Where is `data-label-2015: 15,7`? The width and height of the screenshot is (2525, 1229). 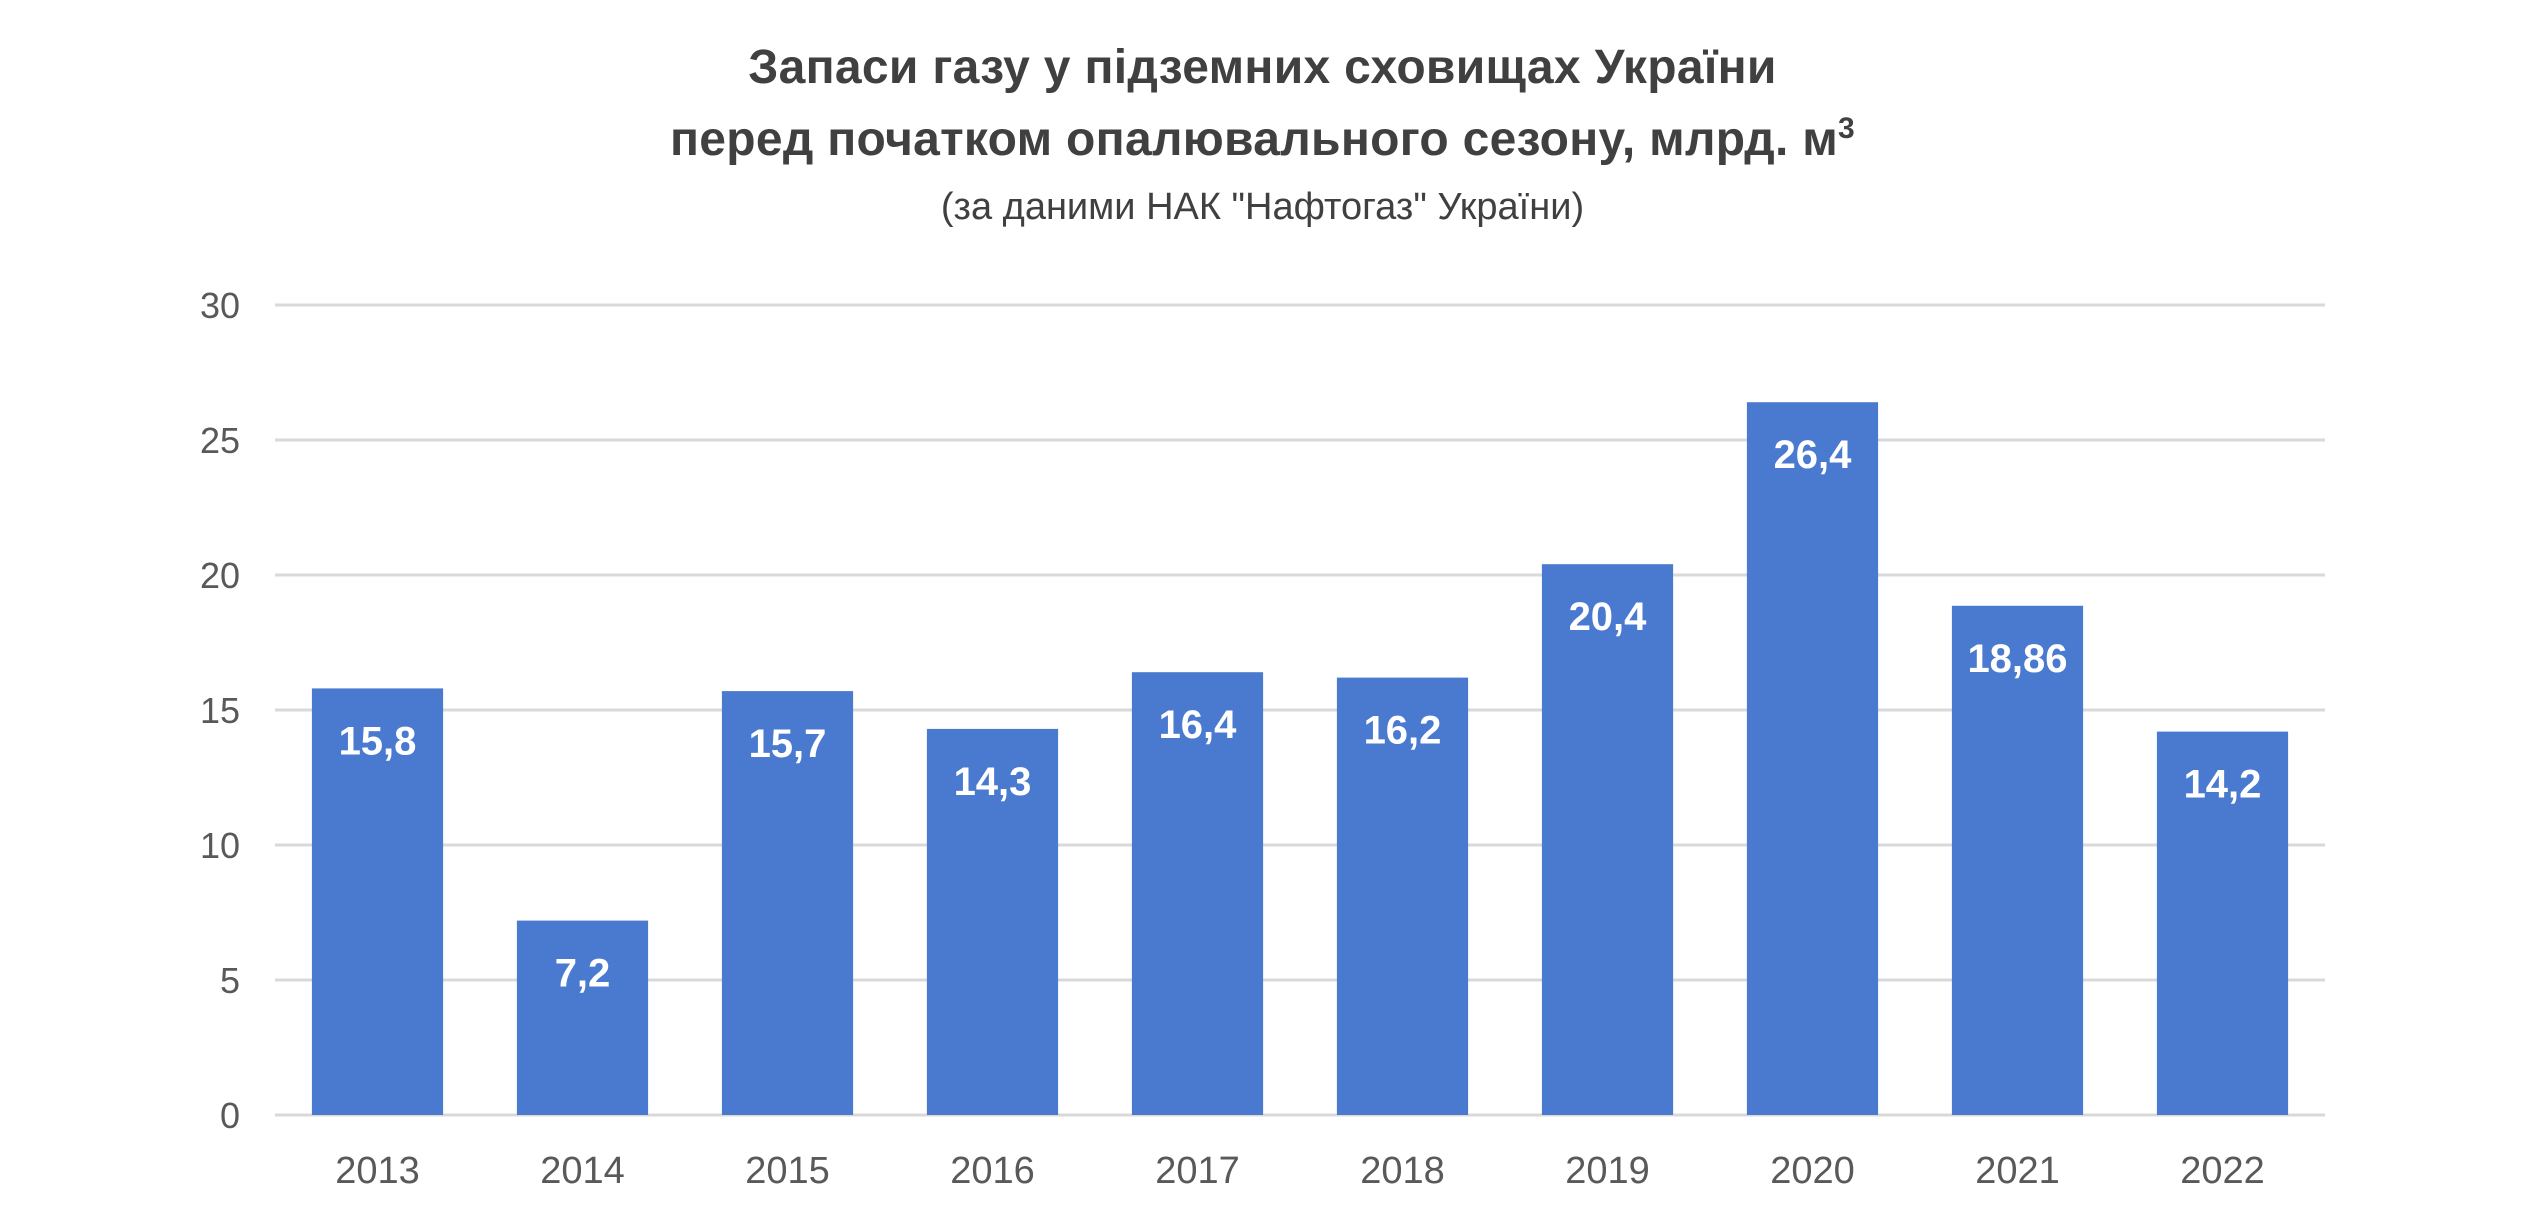
data-label-2015: 15,7 is located at coordinates (788, 744).